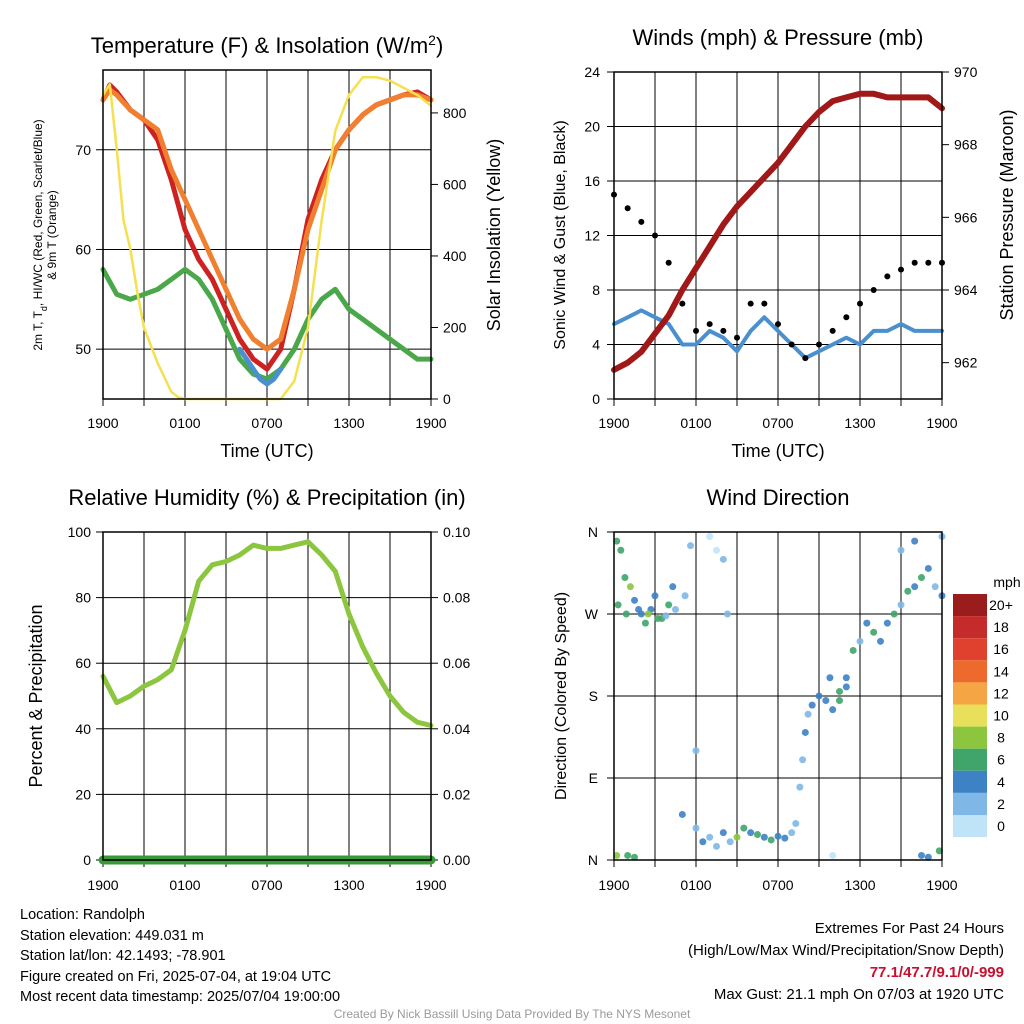  What do you see at coordinates (456, 663) in the screenshot?
I see `precip-ytick-label: 0.06` at bounding box center [456, 663].